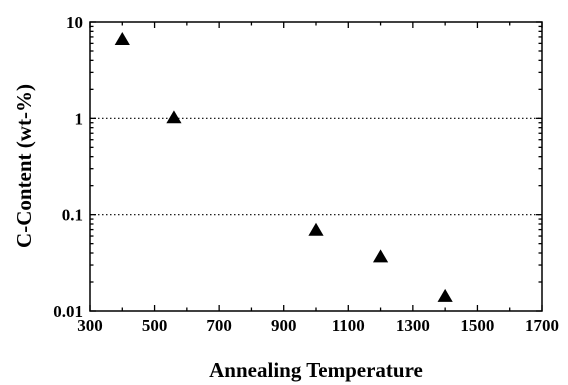 This screenshot has height=385, width=568. Describe the element at coordinates (219, 325) in the screenshot. I see `x-tick-label-2: 700` at that location.